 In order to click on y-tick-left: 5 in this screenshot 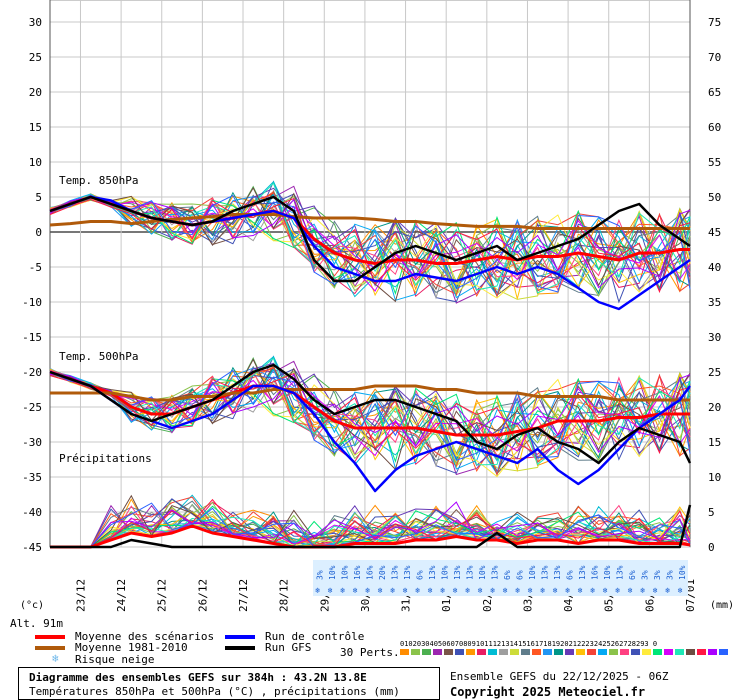, I will do `click(38, 197)`.